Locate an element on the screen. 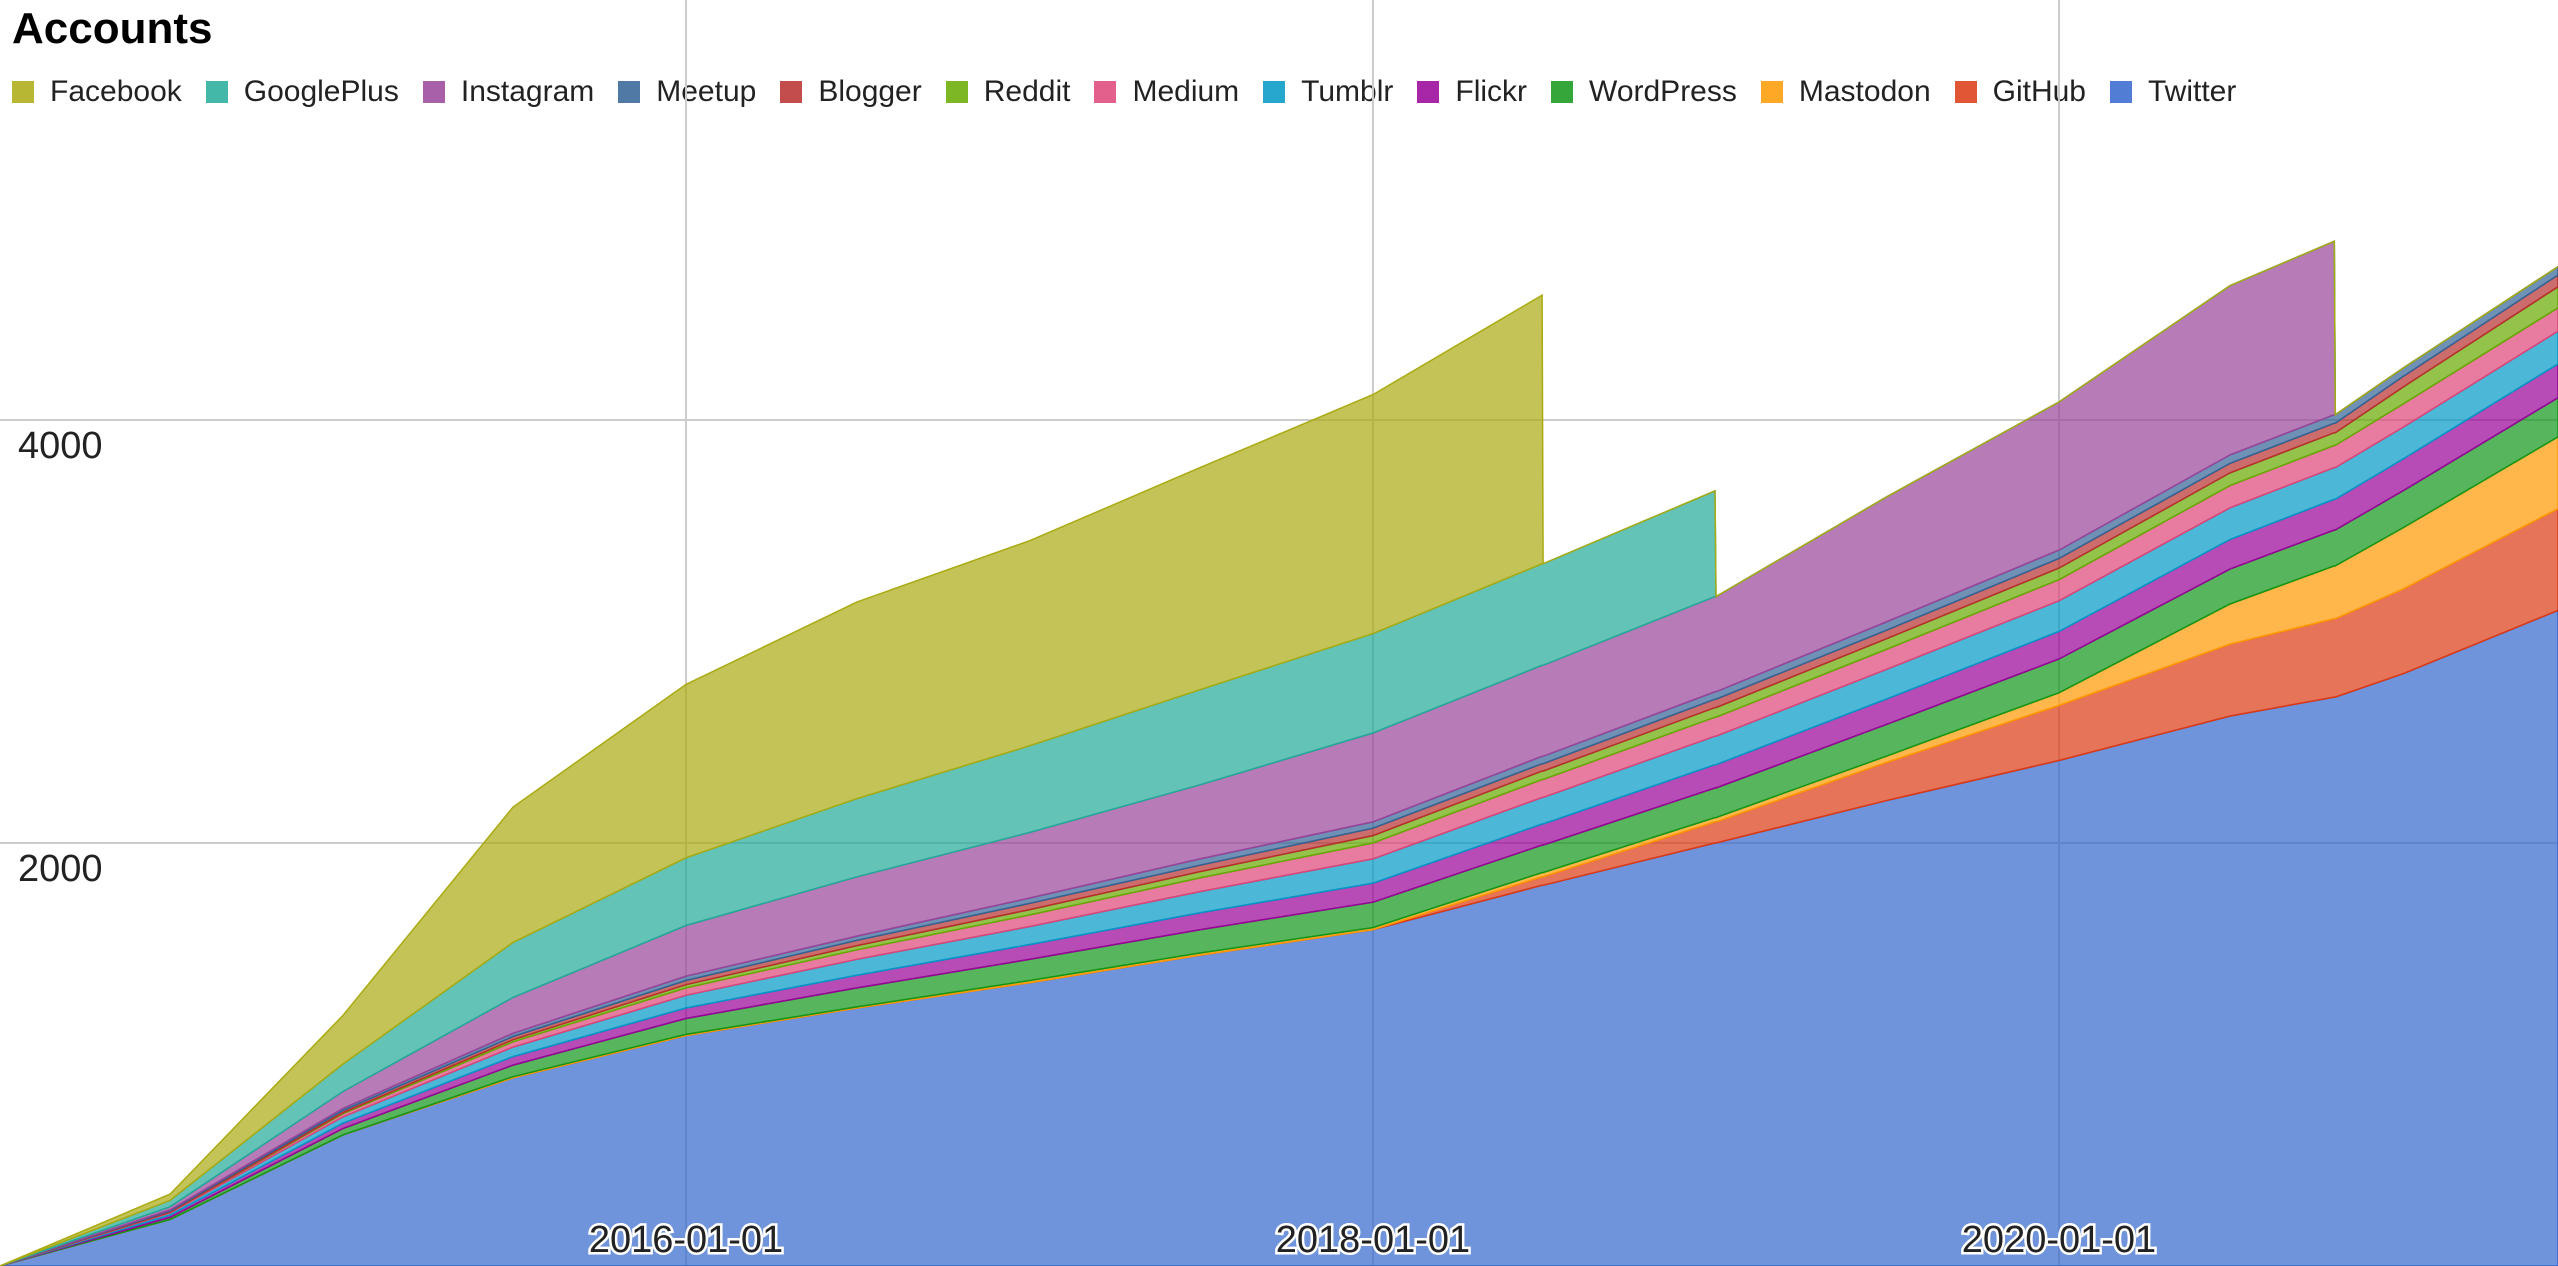 This screenshot has width=2558, height=1266. legend-item-twitter: Twitter is located at coordinates (2173, 92).